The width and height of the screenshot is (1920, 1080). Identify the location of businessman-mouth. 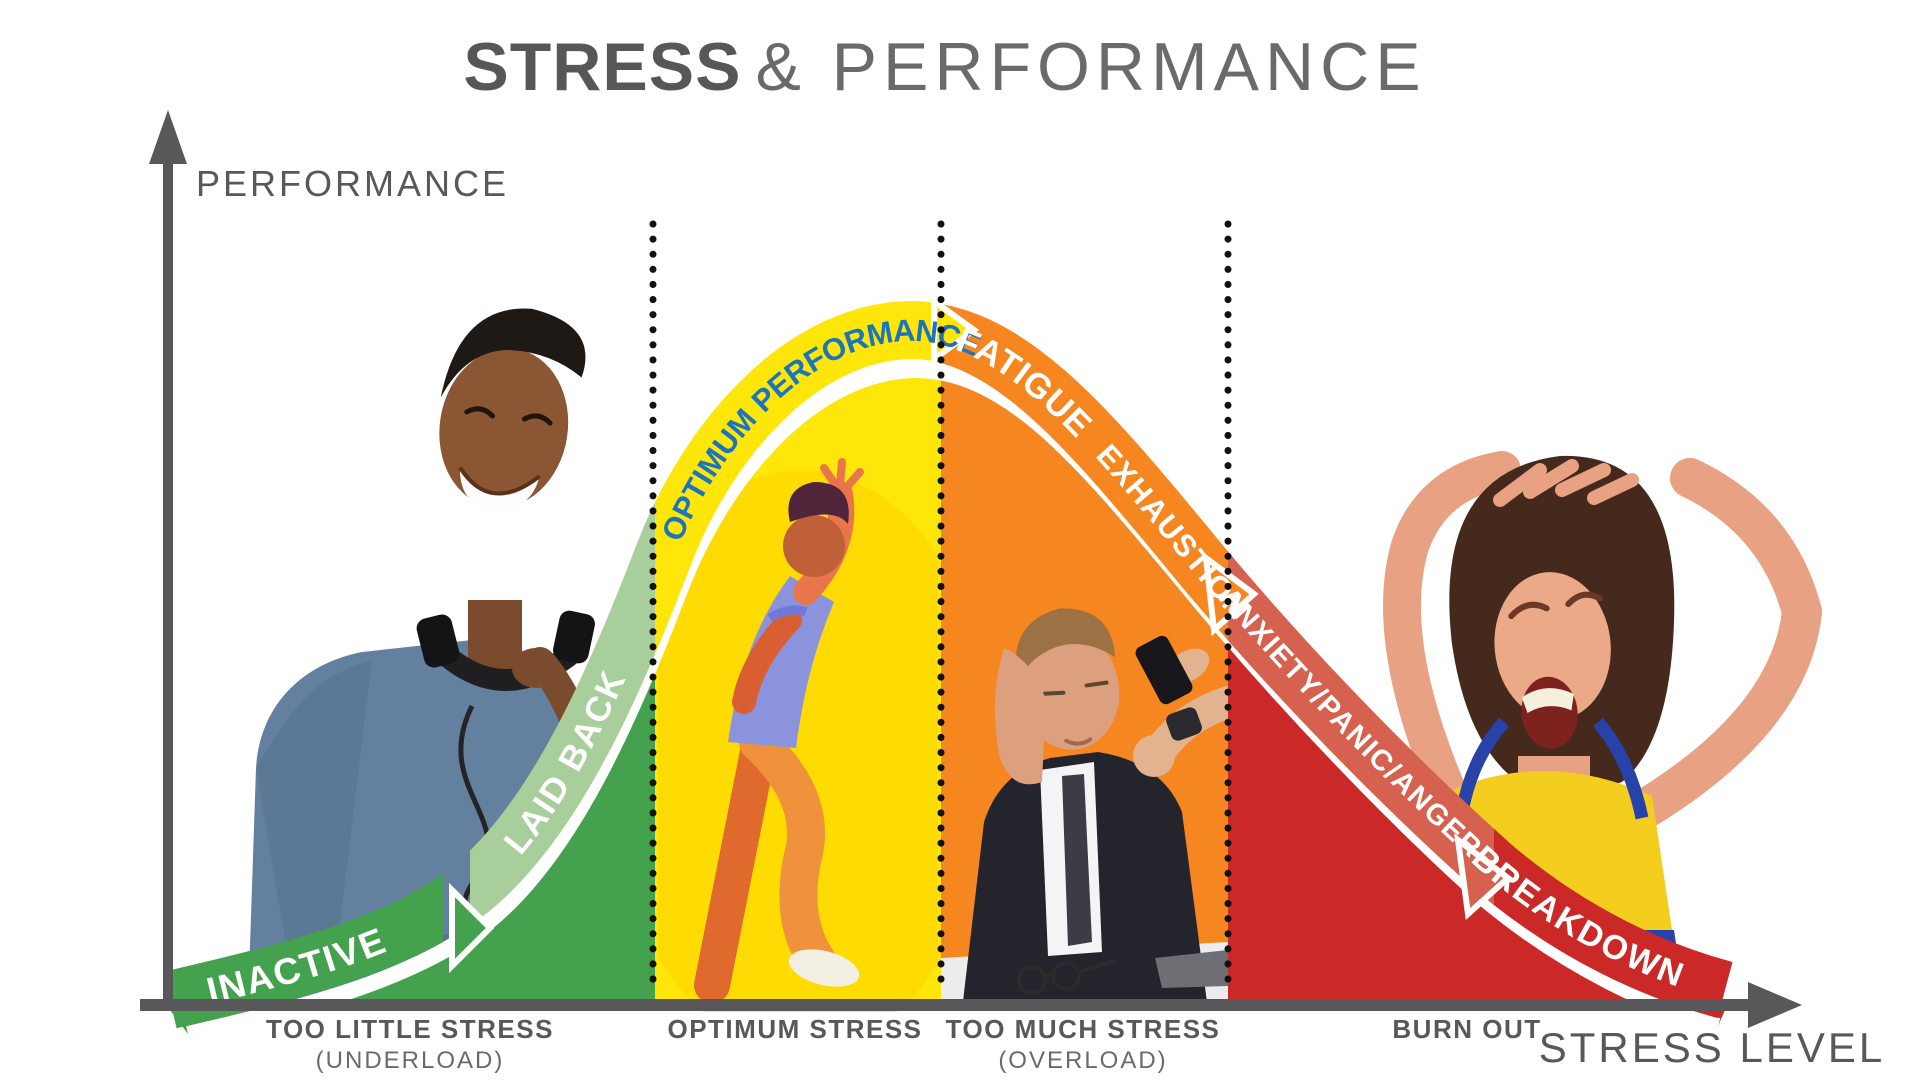
(1078, 741).